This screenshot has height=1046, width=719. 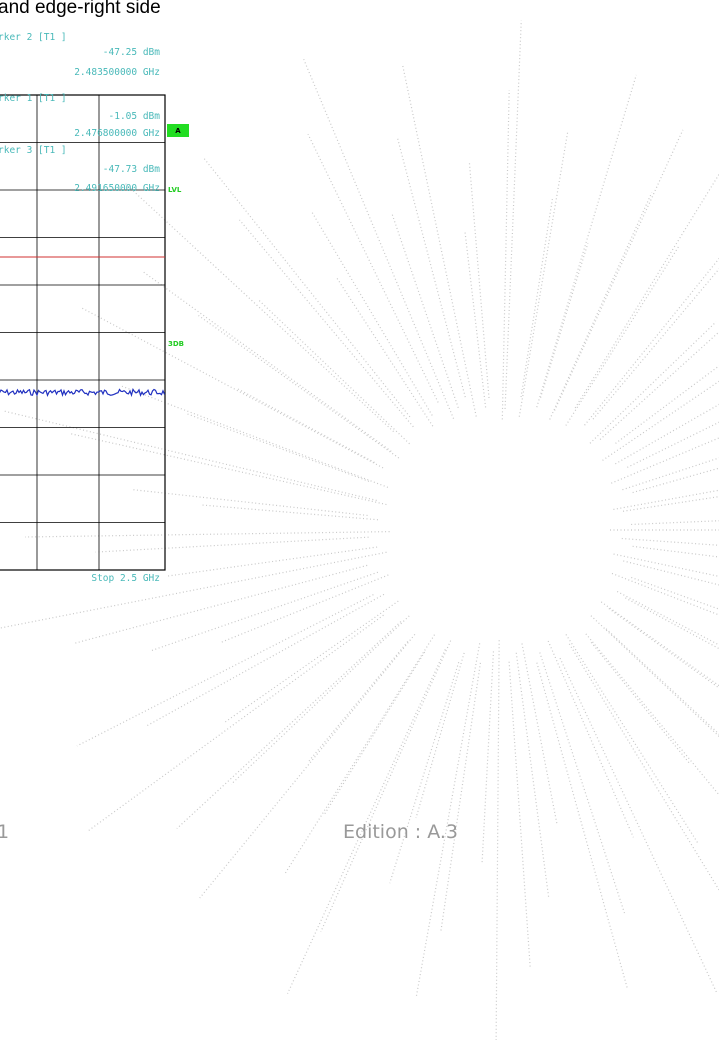 I want to click on page-number: 1, so click(x=4, y=832).